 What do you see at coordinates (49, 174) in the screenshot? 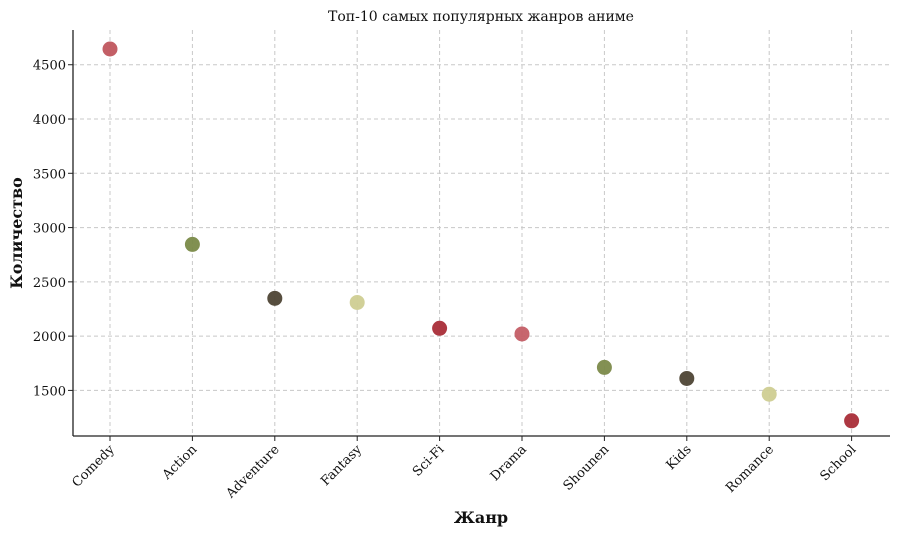
I see `y-tick-label: 3500` at bounding box center [49, 174].